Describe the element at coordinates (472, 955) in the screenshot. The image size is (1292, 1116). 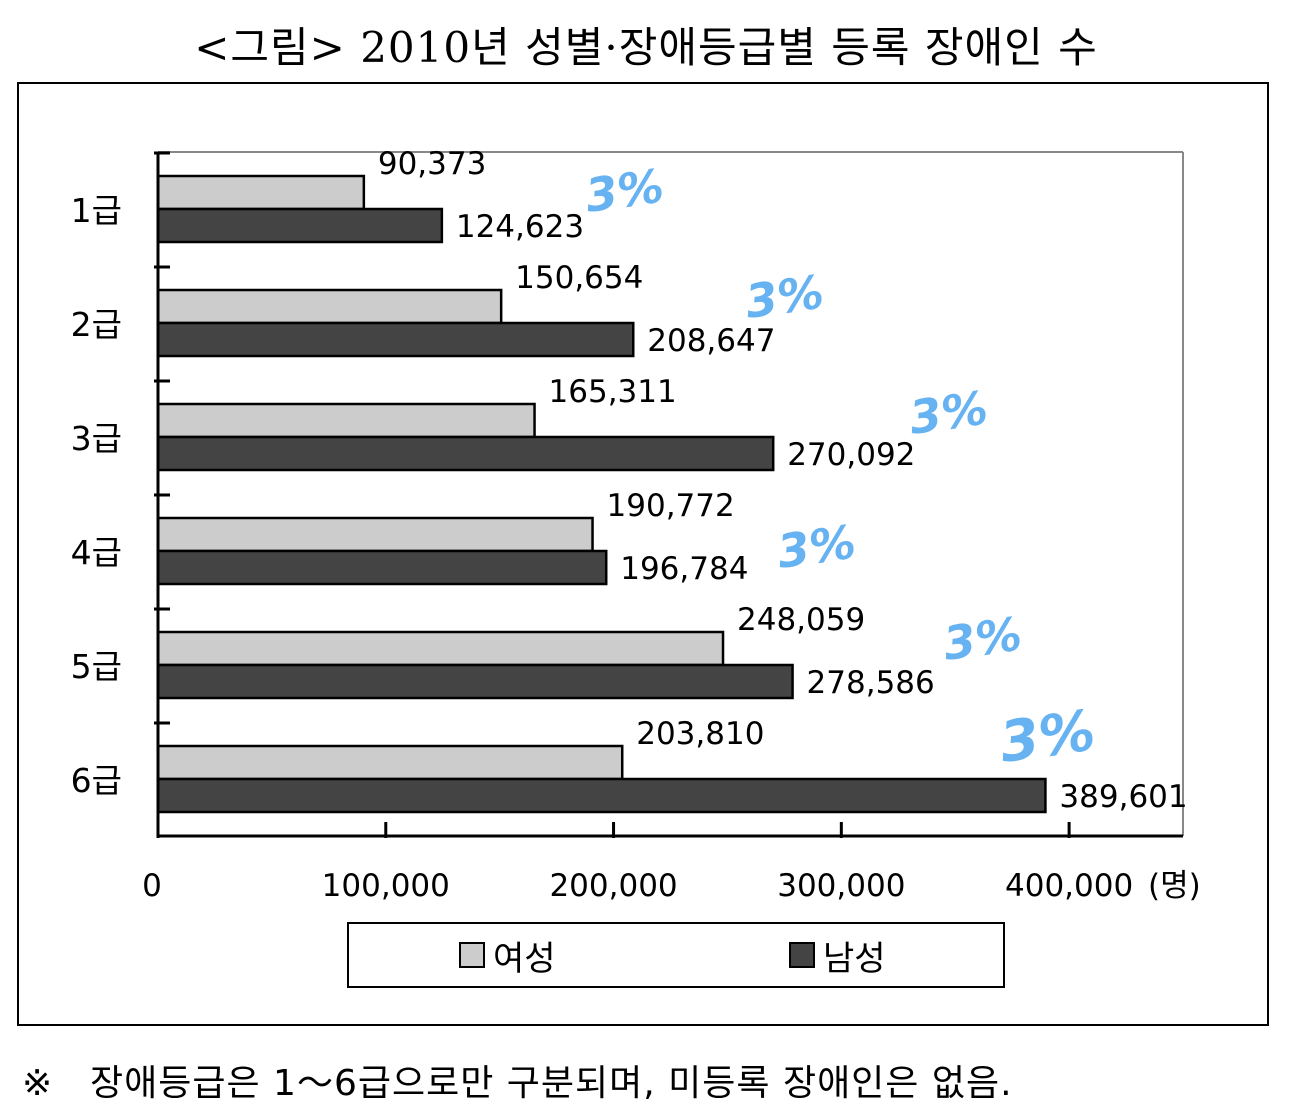
I see `legend-swatch-female` at that location.